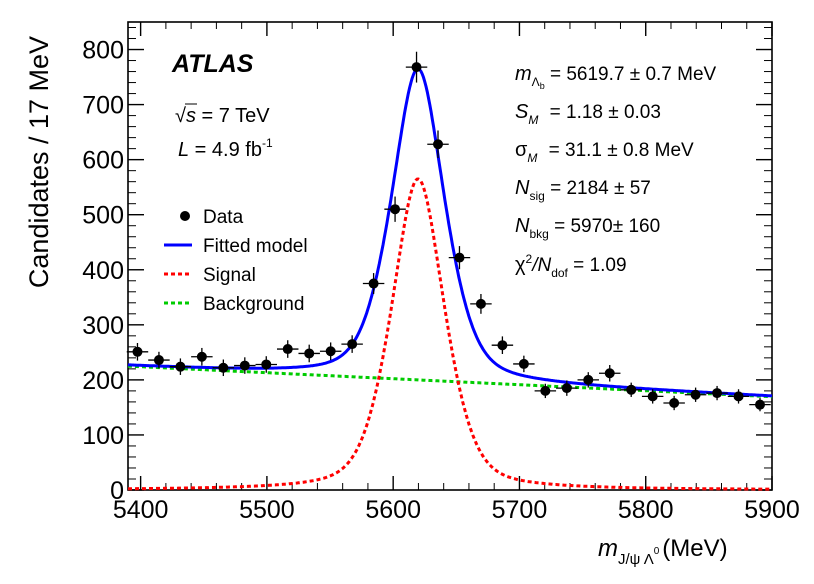 This screenshot has height=584, width=814. What do you see at coordinates (608, 548) in the screenshot?
I see `x-axis-label-var: m` at bounding box center [608, 548].